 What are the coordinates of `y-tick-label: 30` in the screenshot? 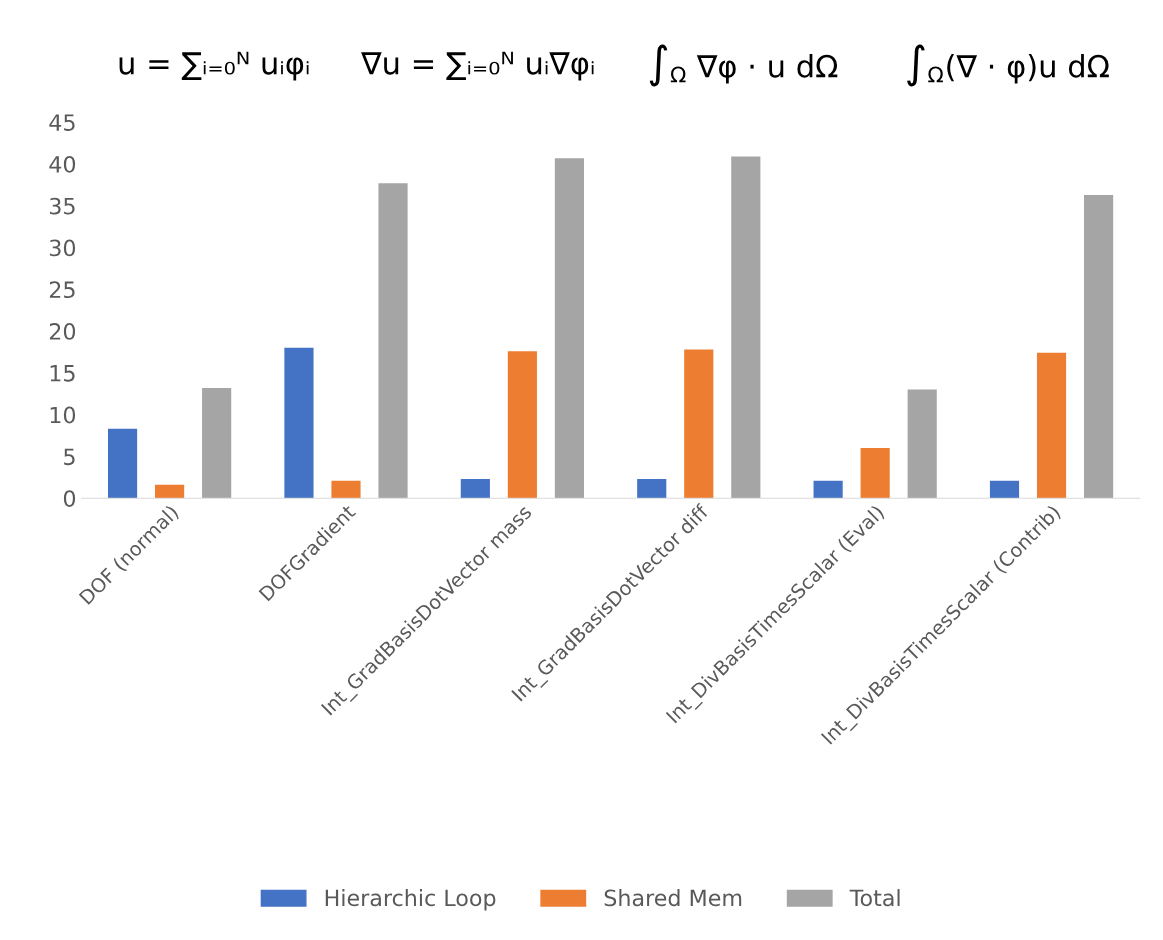 It's located at (62, 248).